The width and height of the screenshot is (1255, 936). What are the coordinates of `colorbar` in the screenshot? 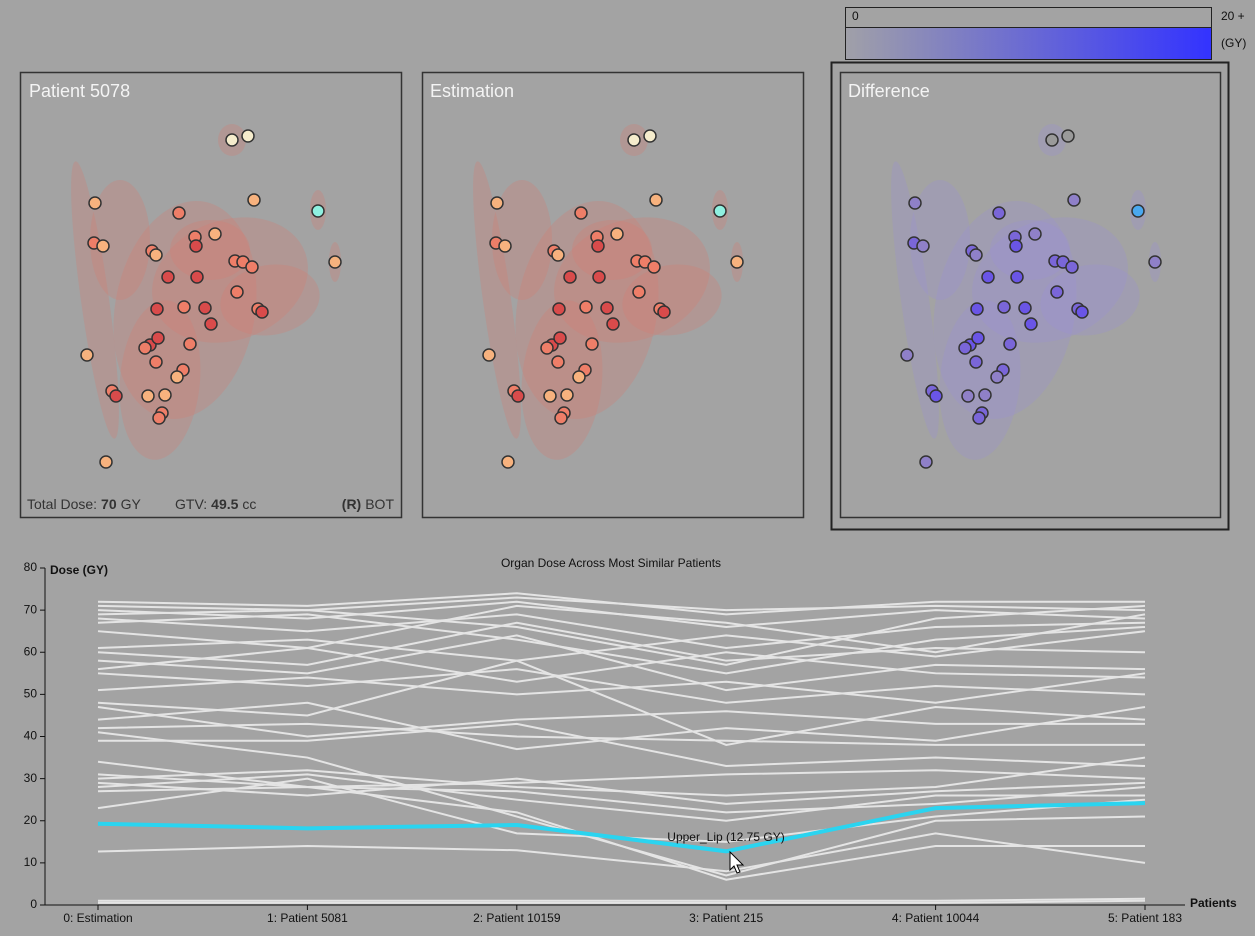 It's located at (1028, 43).